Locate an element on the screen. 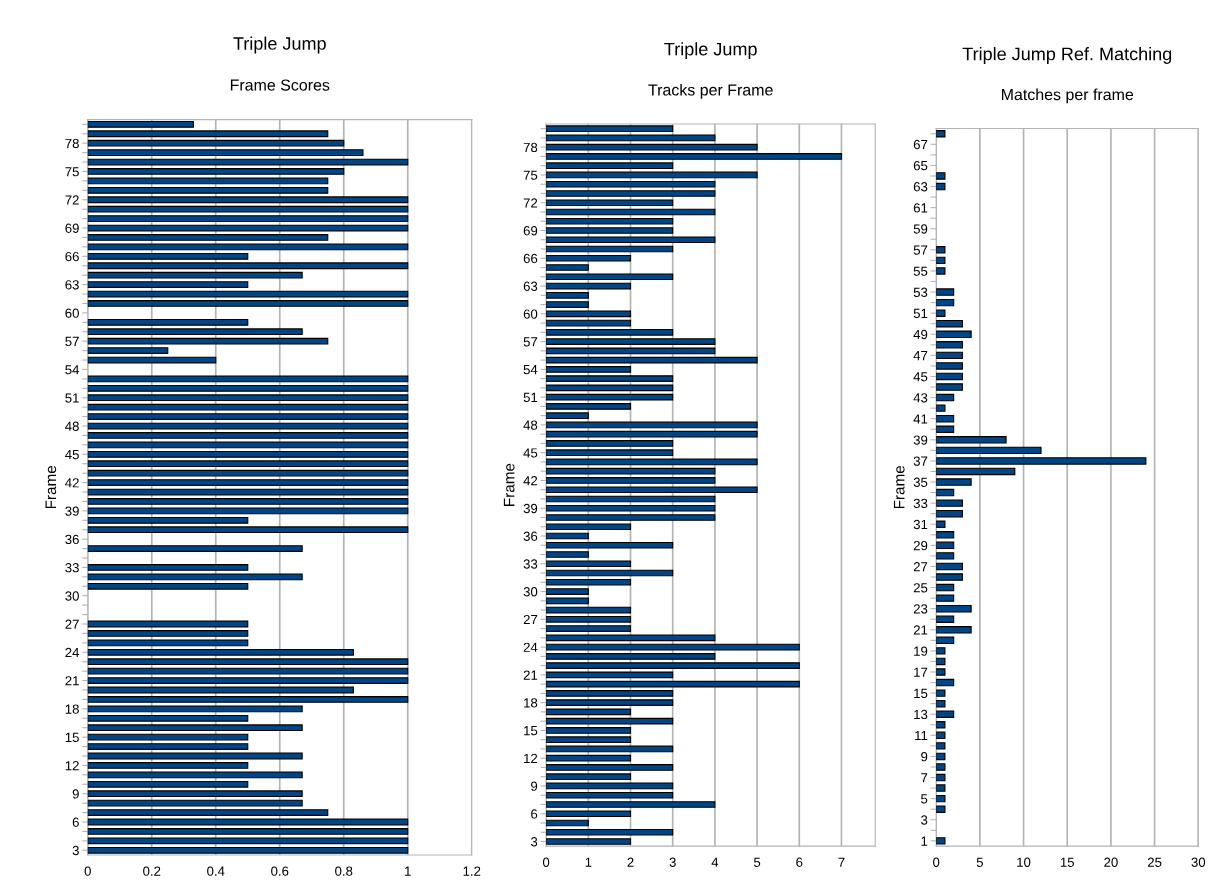 This screenshot has height=886, width=1219. y-tick-label: 3 is located at coordinates (924, 820).